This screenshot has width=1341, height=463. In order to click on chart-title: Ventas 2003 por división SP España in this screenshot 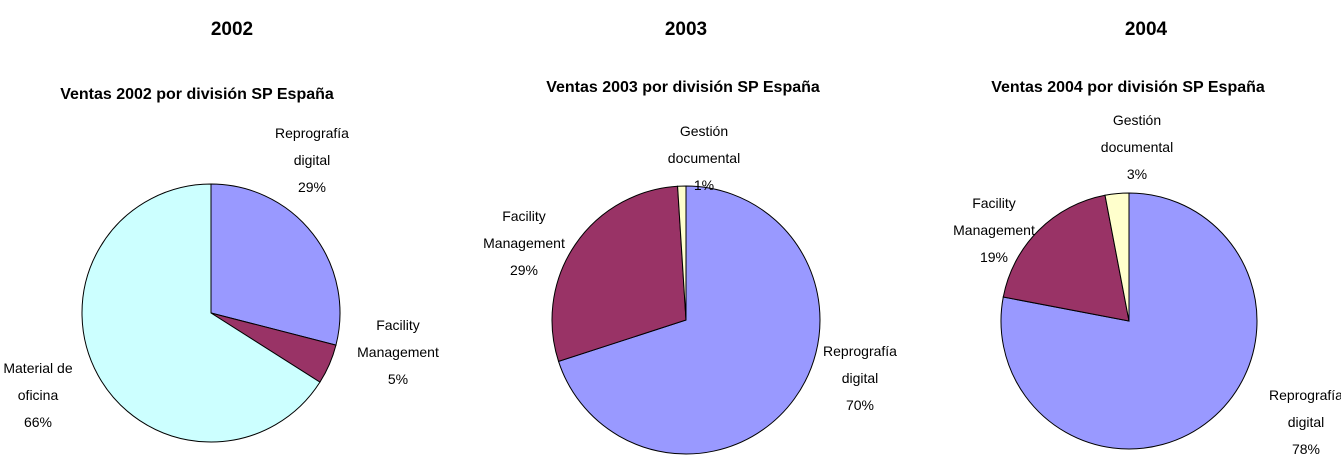, I will do `click(683, 87)`.